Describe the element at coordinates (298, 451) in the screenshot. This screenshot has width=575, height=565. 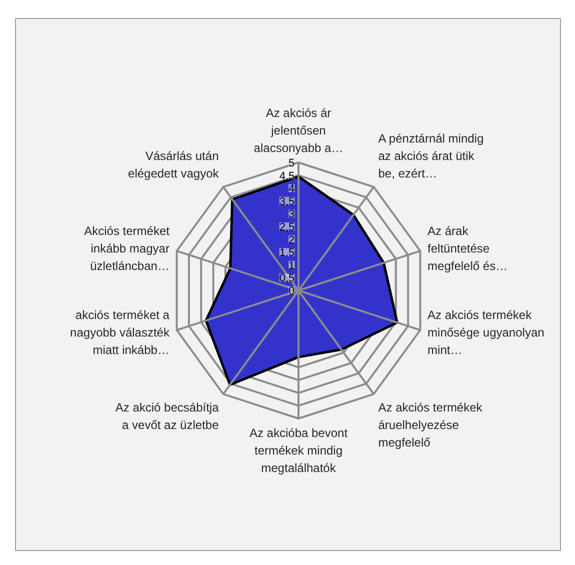
I see `spoke-label: Az akcióba bevont termékek mindig megtalálhatók` at that location.